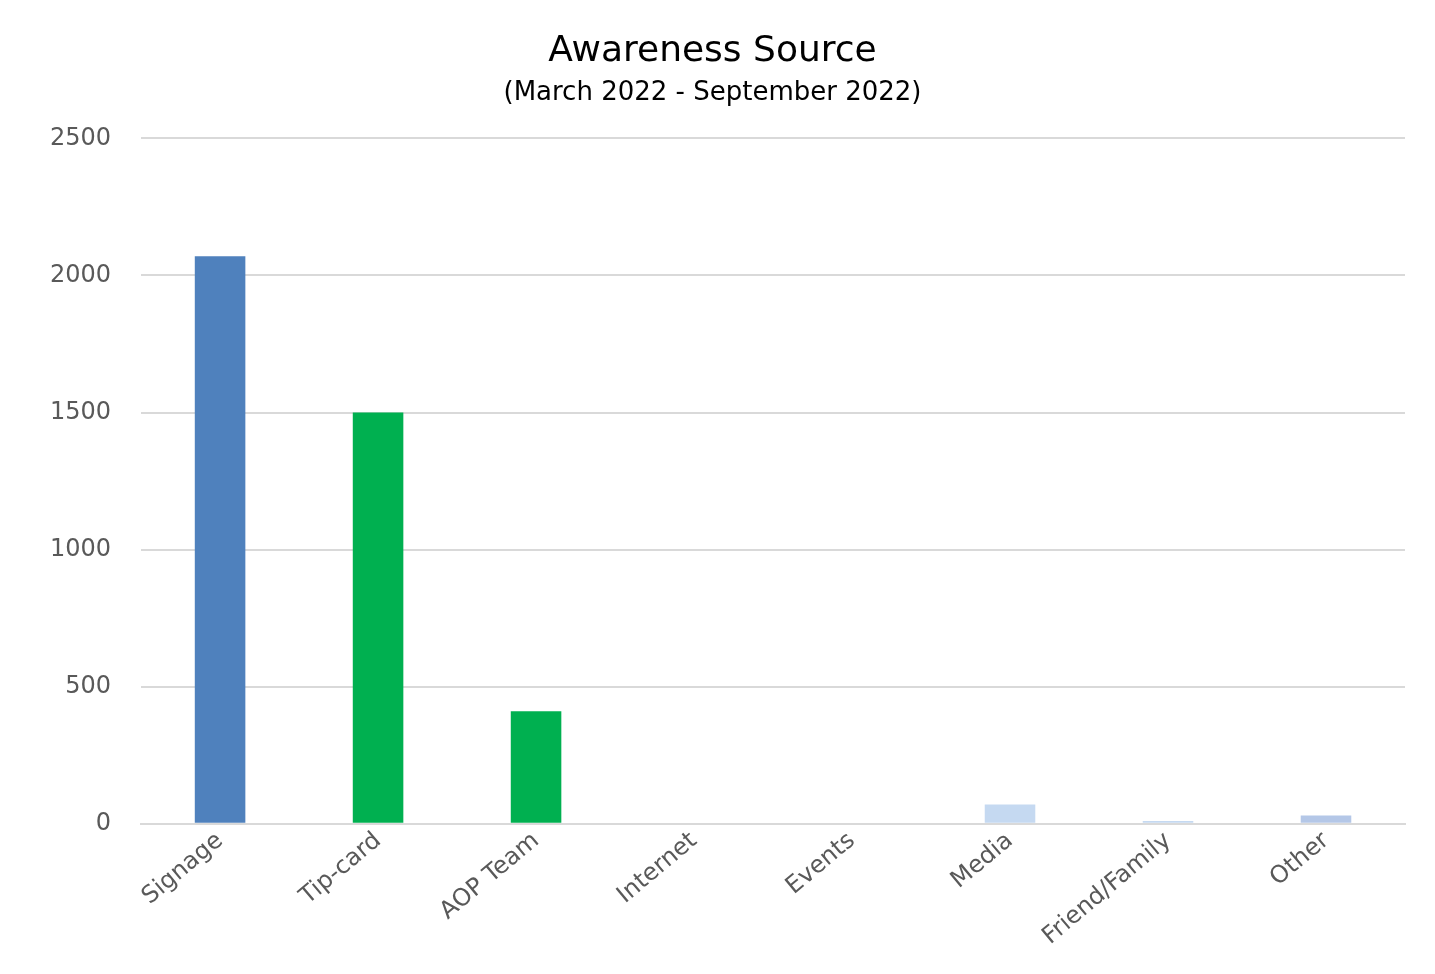 The width and height of the screenshot is (1435, 974). What do you see at coordinates (103, 821) in the screenshot?
I see `y-tick-label: 0` at bounding box center [103, 821].